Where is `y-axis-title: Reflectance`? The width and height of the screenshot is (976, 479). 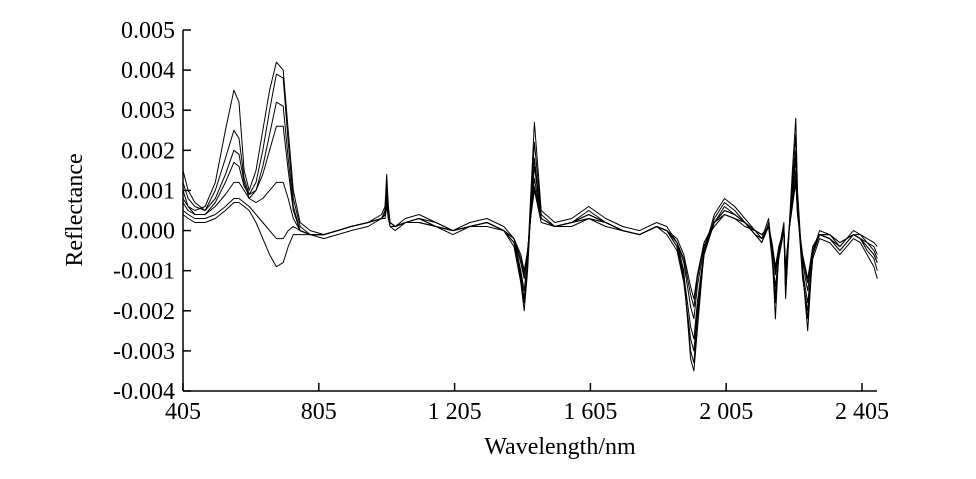
y-axis-title: Reflectance is located at coordinates (75, 209).